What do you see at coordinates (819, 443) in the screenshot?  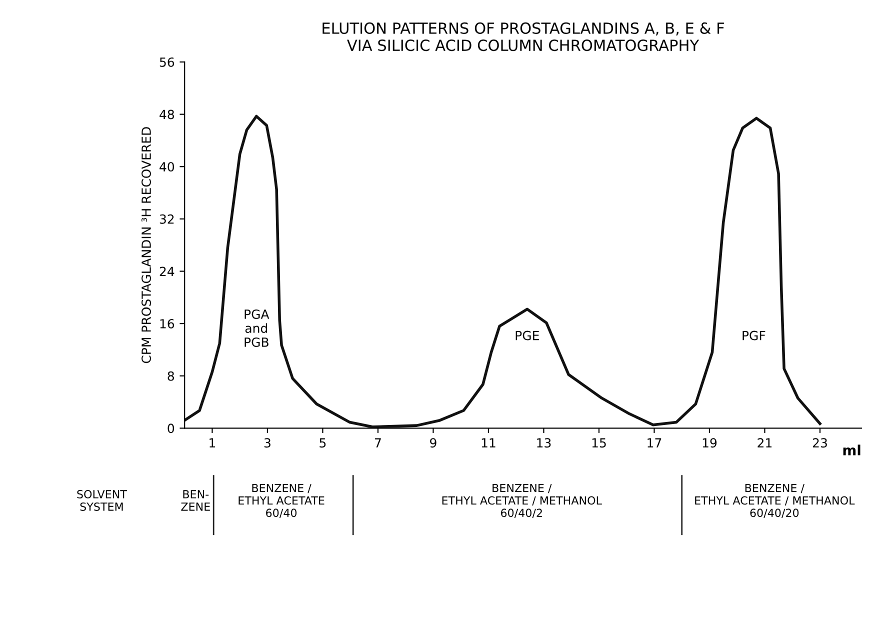 I see `x-tick-label: 23` at bounding box center [819, 443].